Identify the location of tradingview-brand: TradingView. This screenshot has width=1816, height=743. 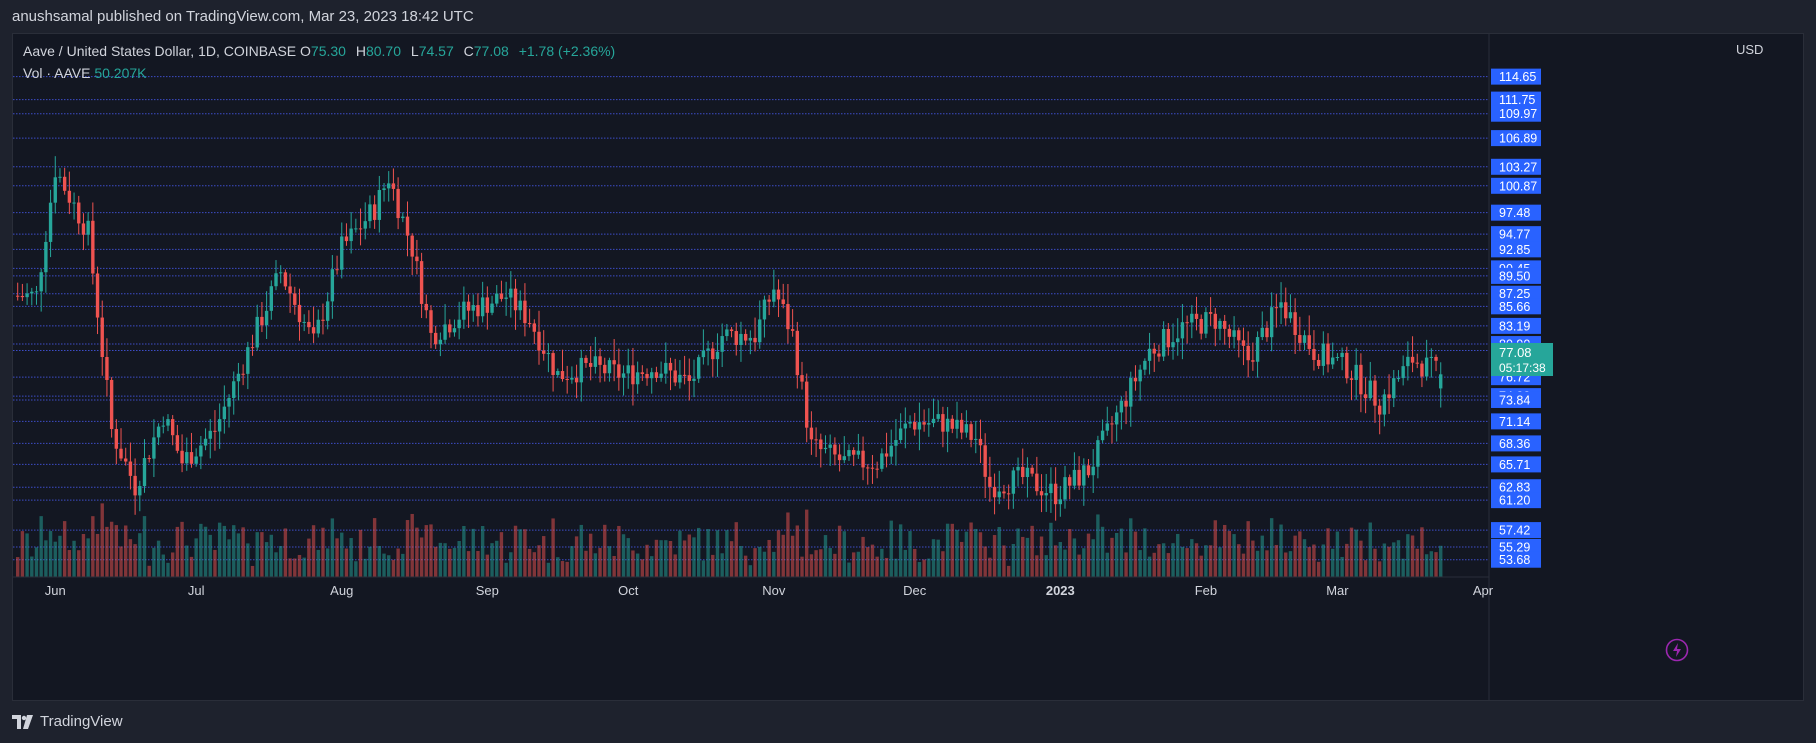
(67, 721).